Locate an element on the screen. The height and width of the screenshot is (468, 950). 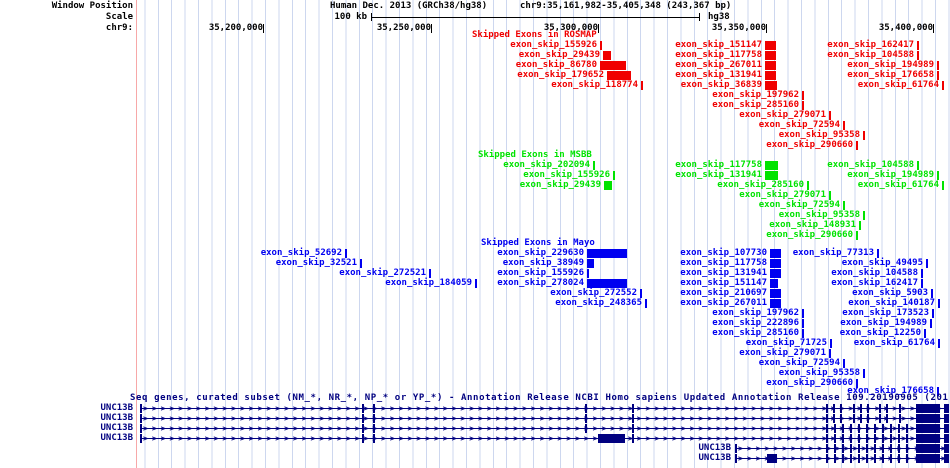
exon-skip-item-label: exon_skip_197962 is located at coordinates (755, 313).